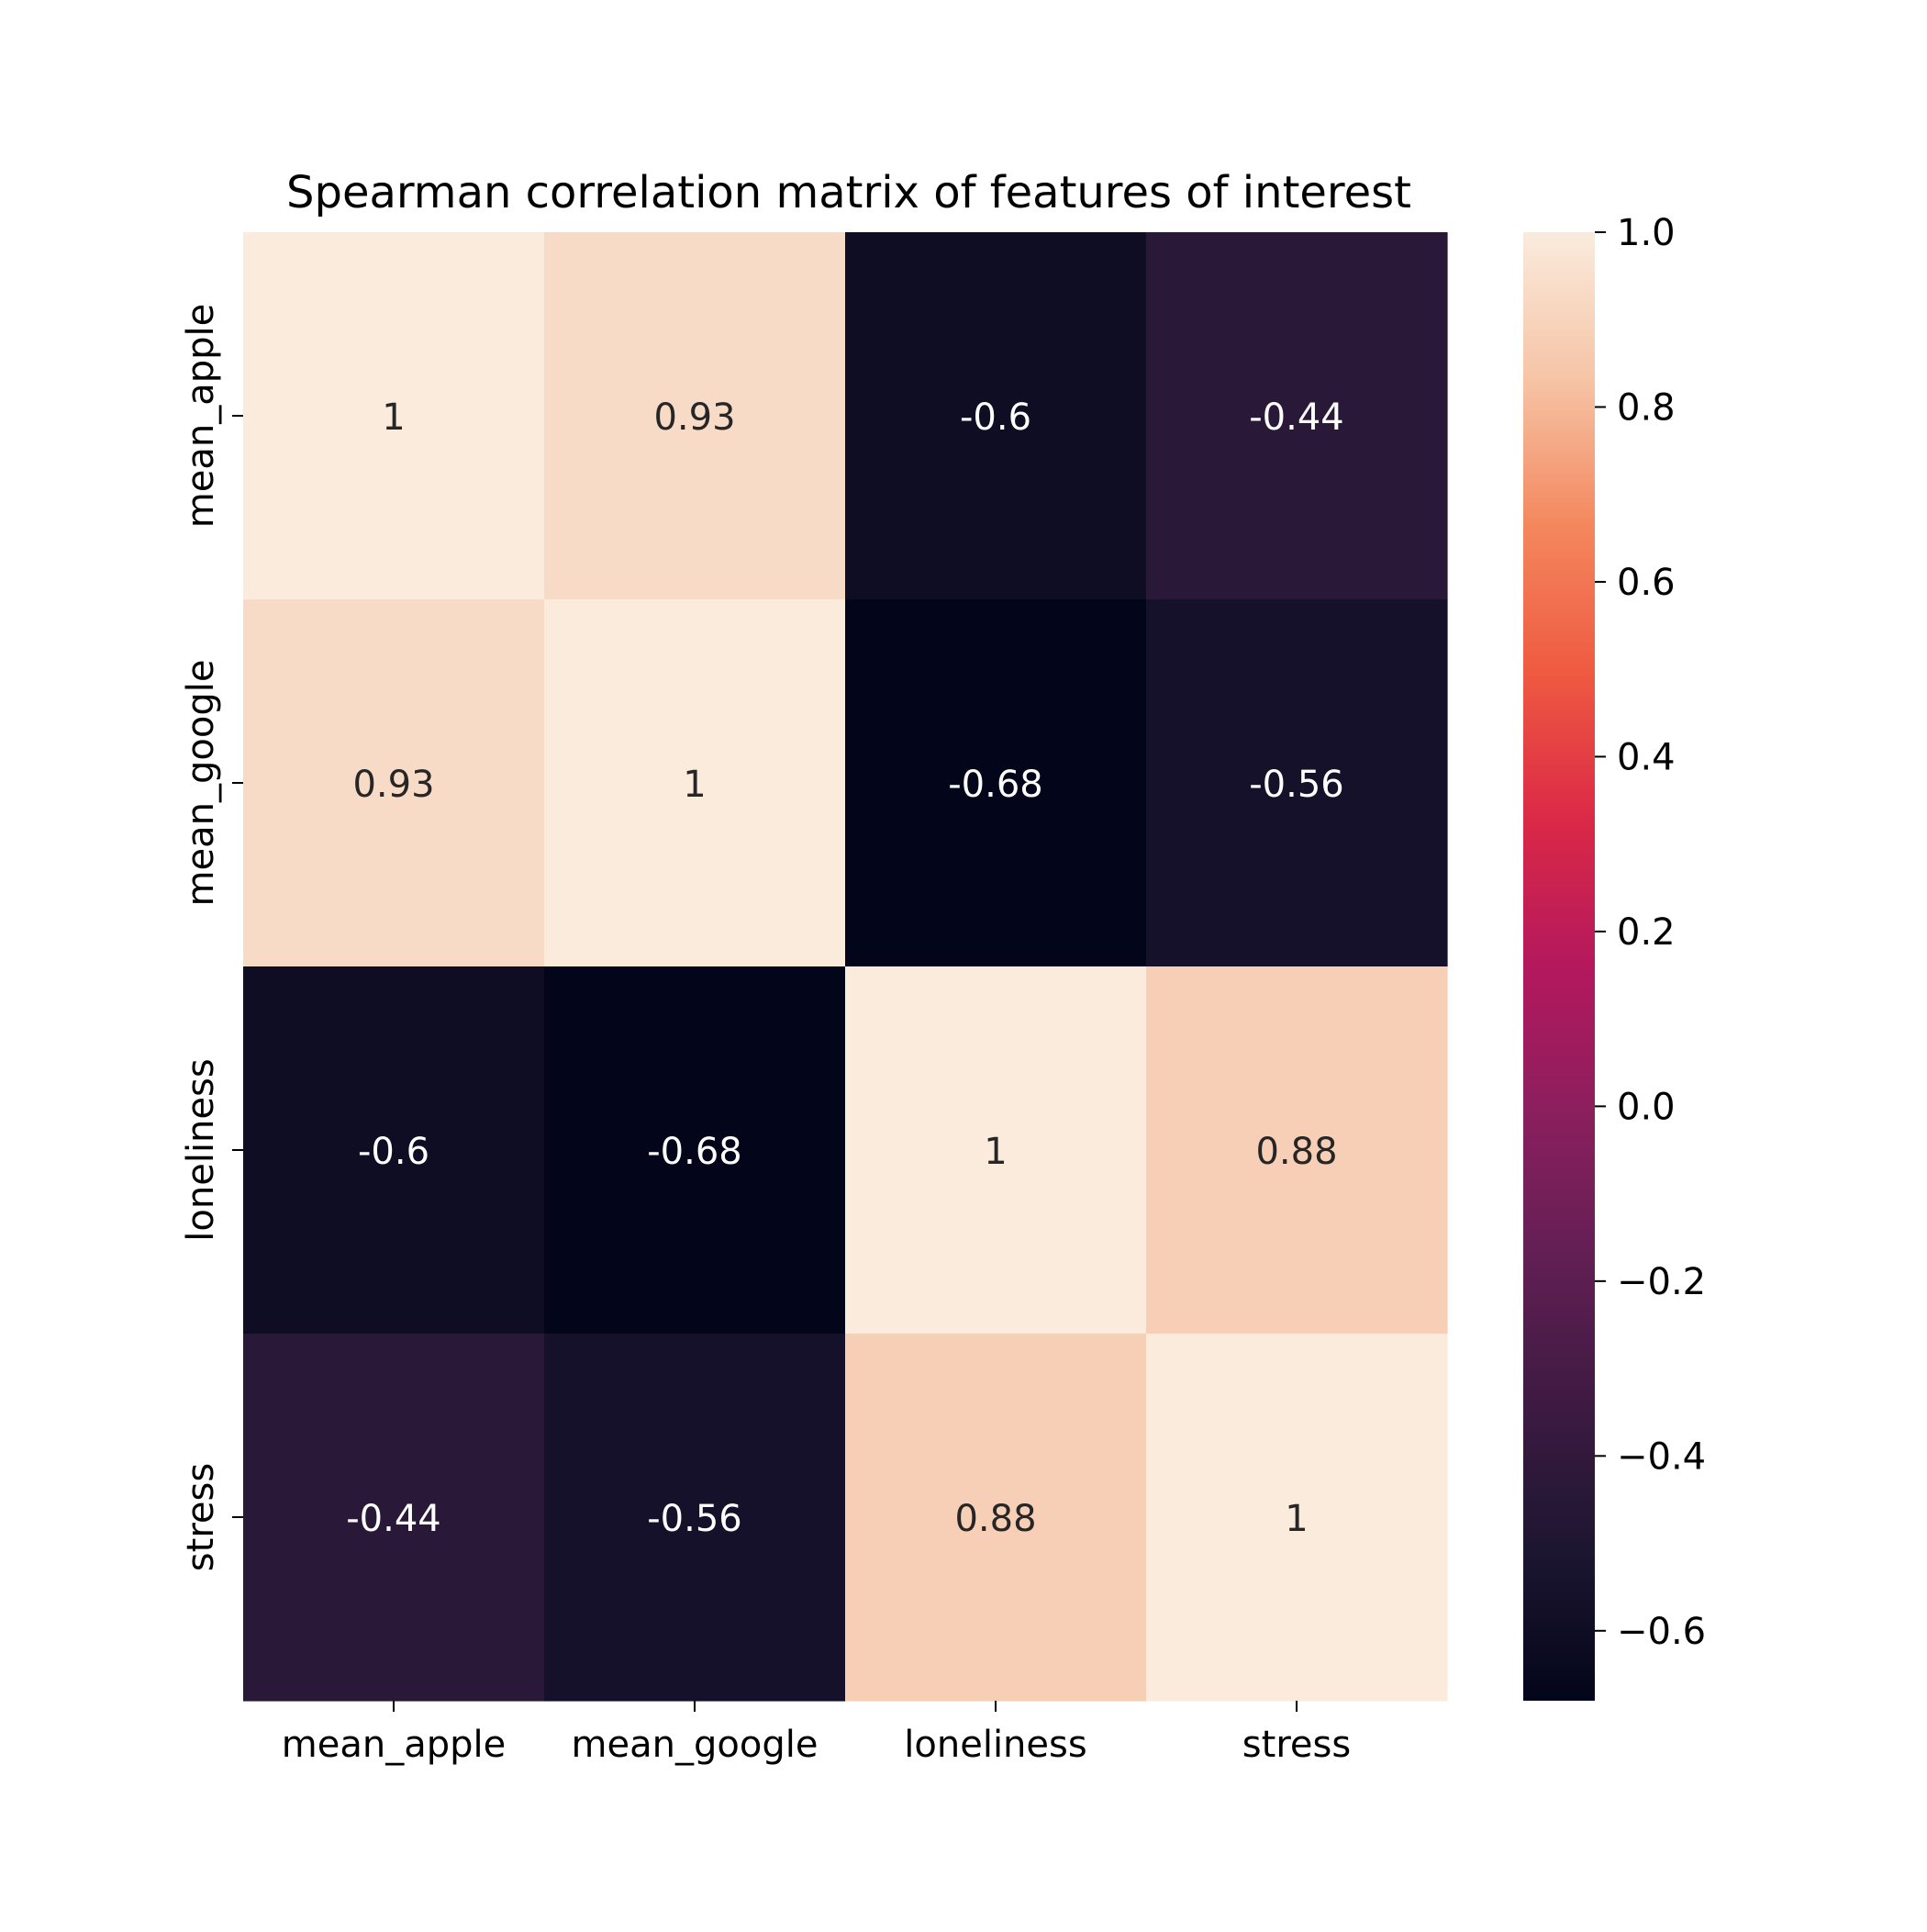  What do you see at coordinates (995, 1745) in the screenshot?
I see `x-tick-label-loneliness: loneliness` at bounding box center [995, 1745].